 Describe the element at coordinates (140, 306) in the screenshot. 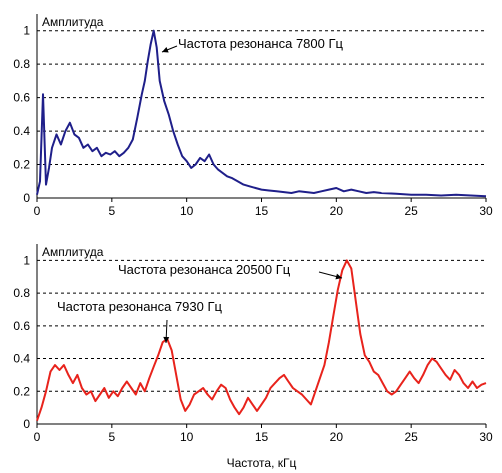

I see `annotation-label: Частота резонанса 7930 Гц` at that location.